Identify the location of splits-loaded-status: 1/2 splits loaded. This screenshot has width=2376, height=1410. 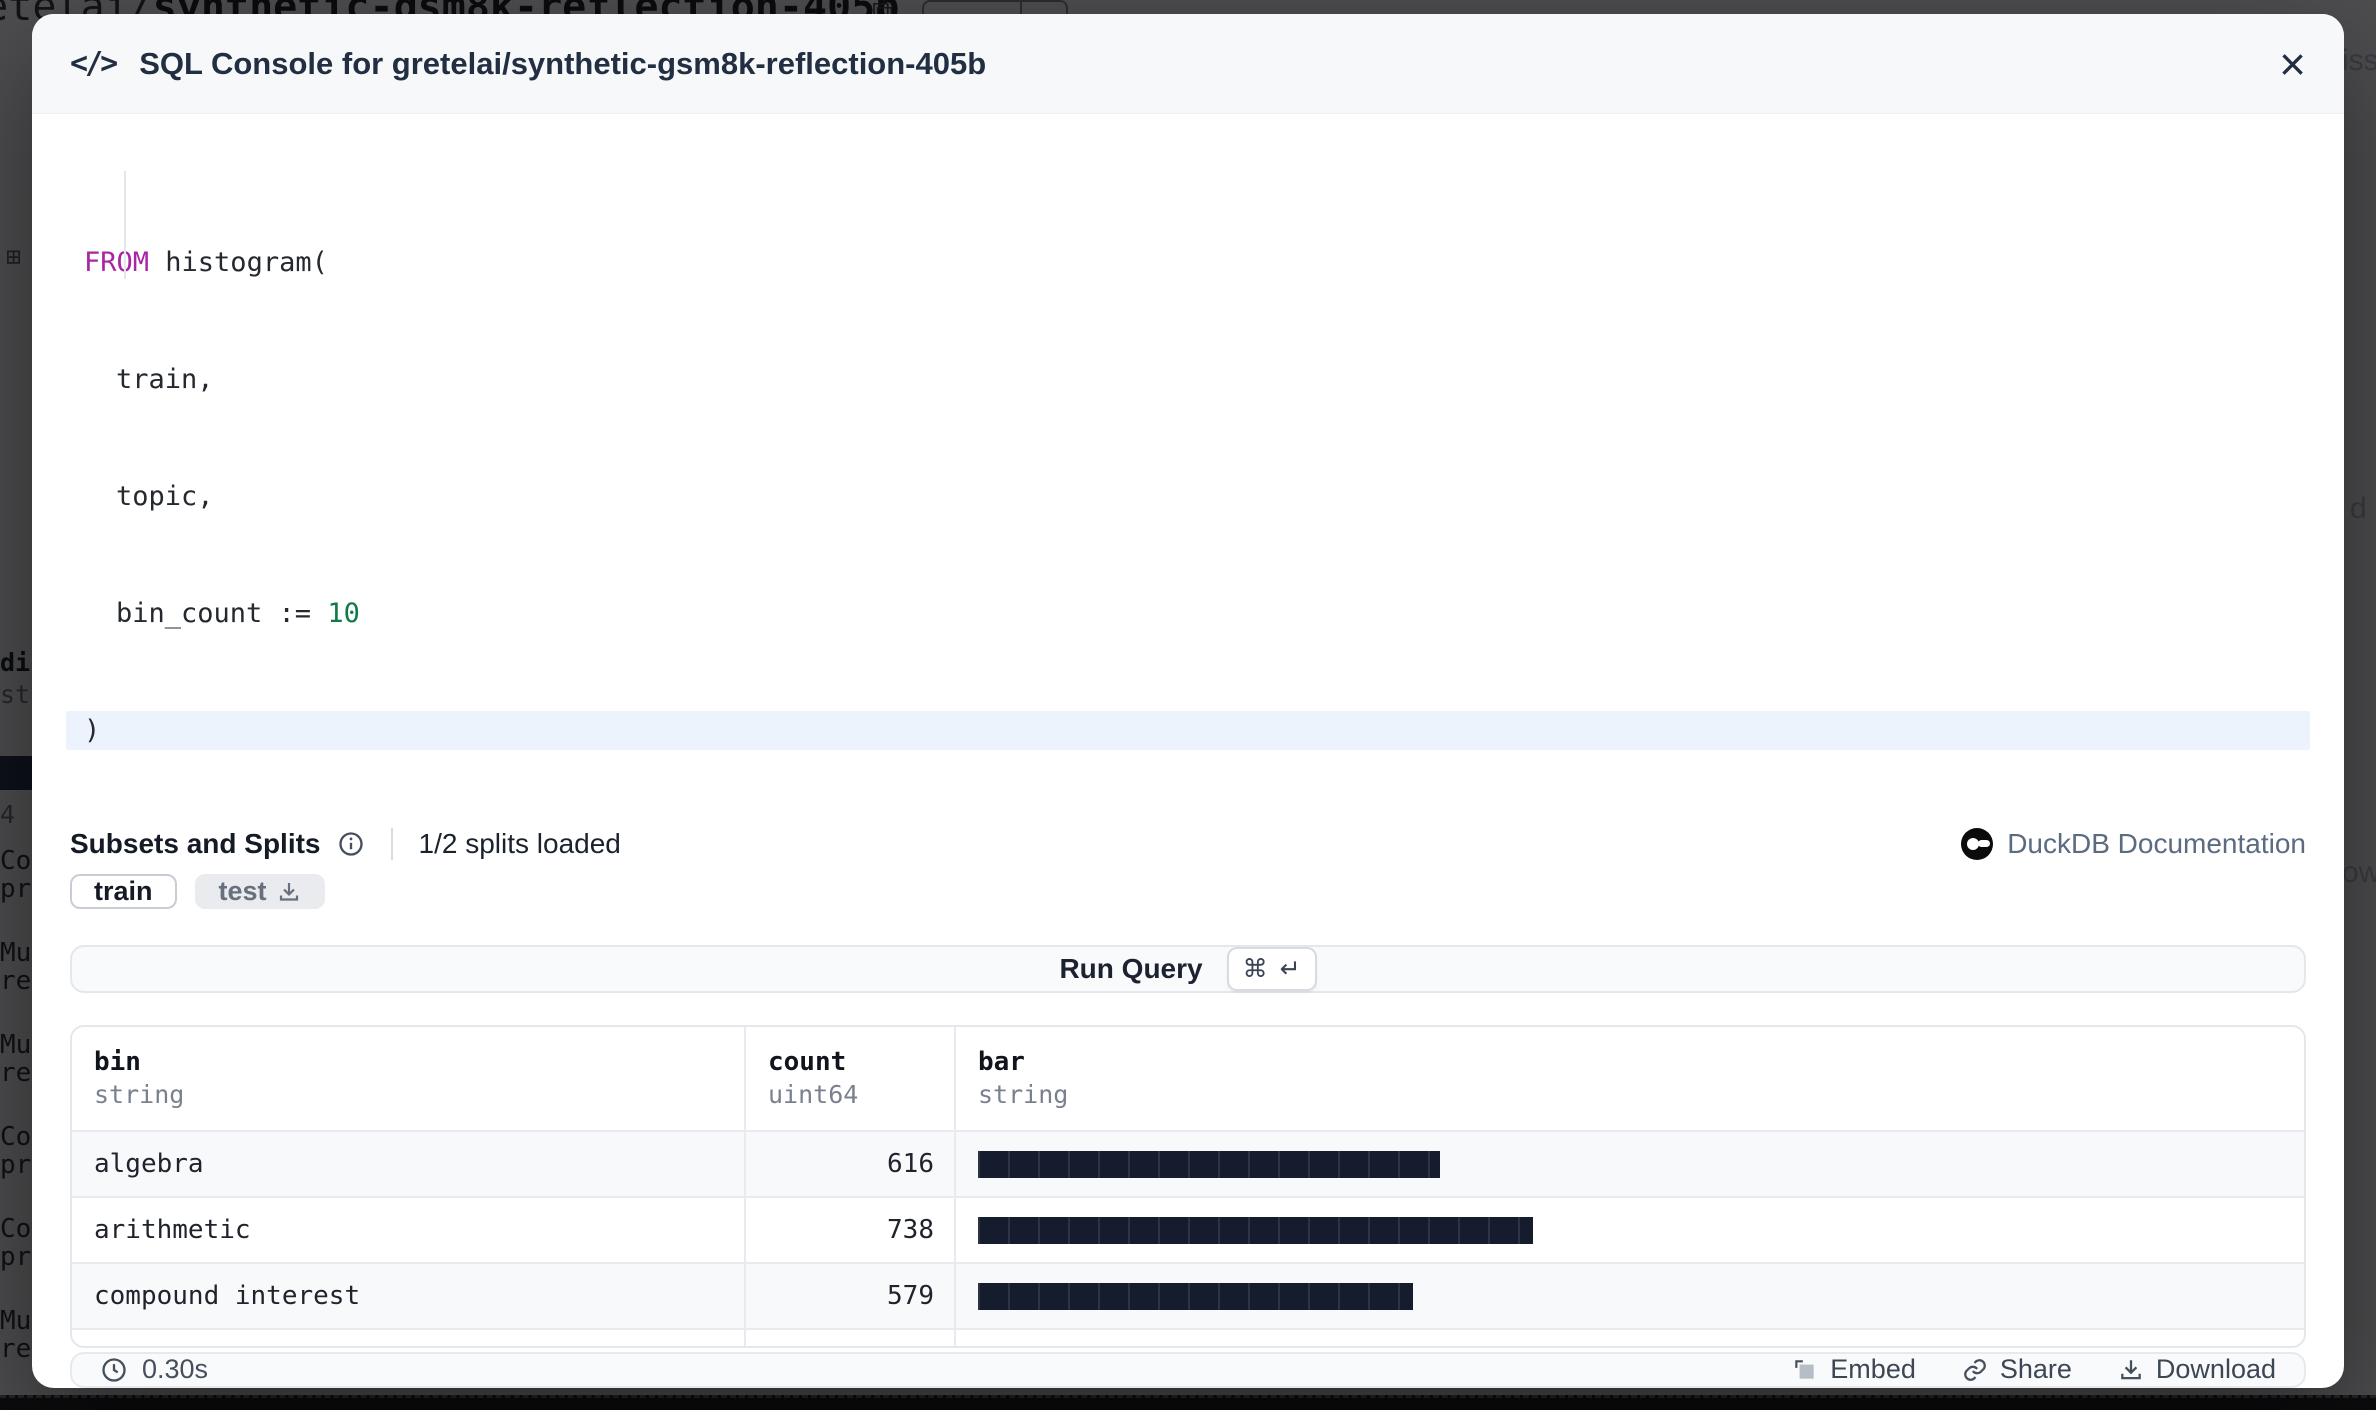
(519, 843).